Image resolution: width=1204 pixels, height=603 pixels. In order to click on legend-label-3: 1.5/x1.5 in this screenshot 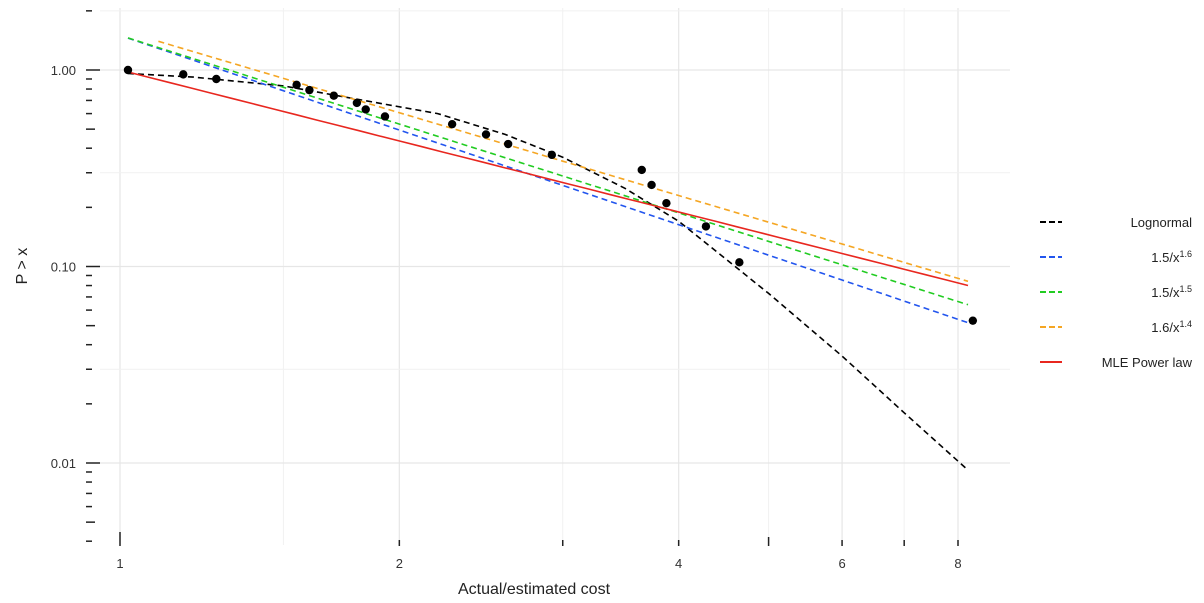, I will do `click(1171, 292)`.